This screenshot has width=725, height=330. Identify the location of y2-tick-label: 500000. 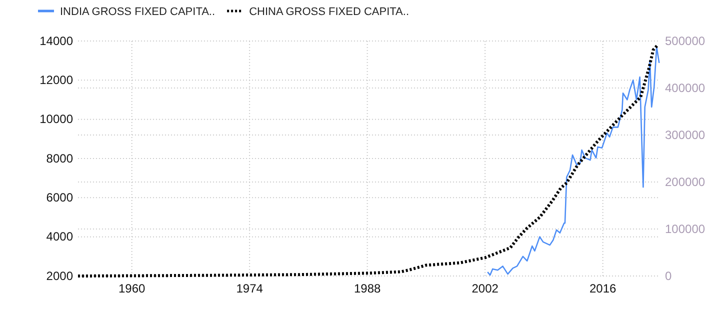
(685, 41).